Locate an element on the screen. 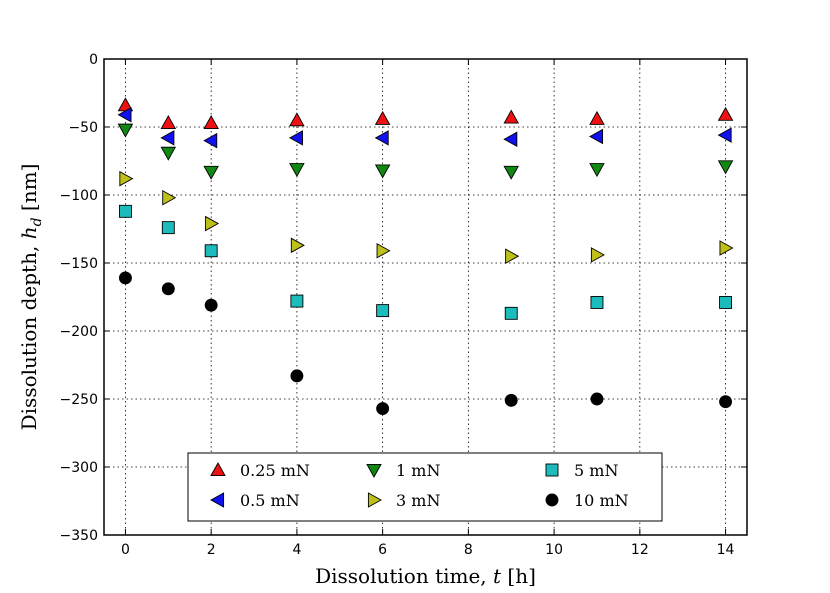 The height and width of the screenshot is (593, 830). legend-label: 0.25 mN is located at coordinates (275, 470).